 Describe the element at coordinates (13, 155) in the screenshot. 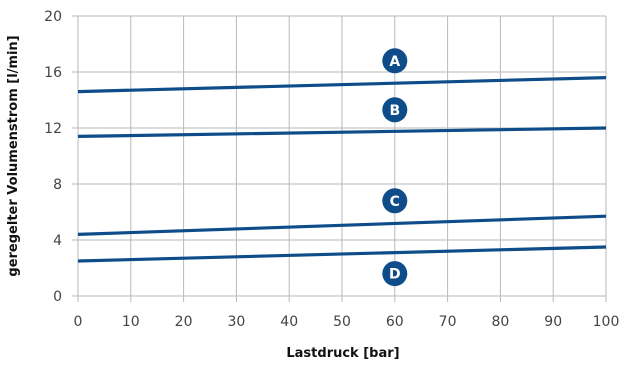

I see `y-axis-title: geregelter Volumenstrom [l/min]` at that location.